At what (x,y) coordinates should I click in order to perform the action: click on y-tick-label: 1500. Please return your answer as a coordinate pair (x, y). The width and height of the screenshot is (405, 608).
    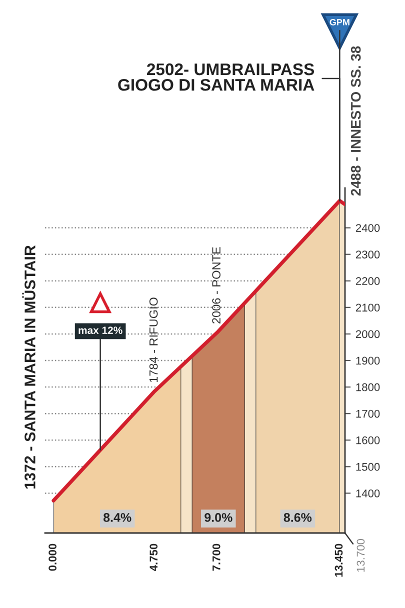
    Looking at the image, I should click on (368, 466).